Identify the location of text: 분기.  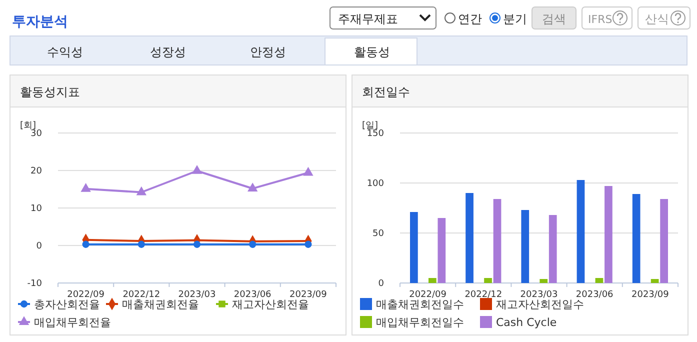
(515, 19).